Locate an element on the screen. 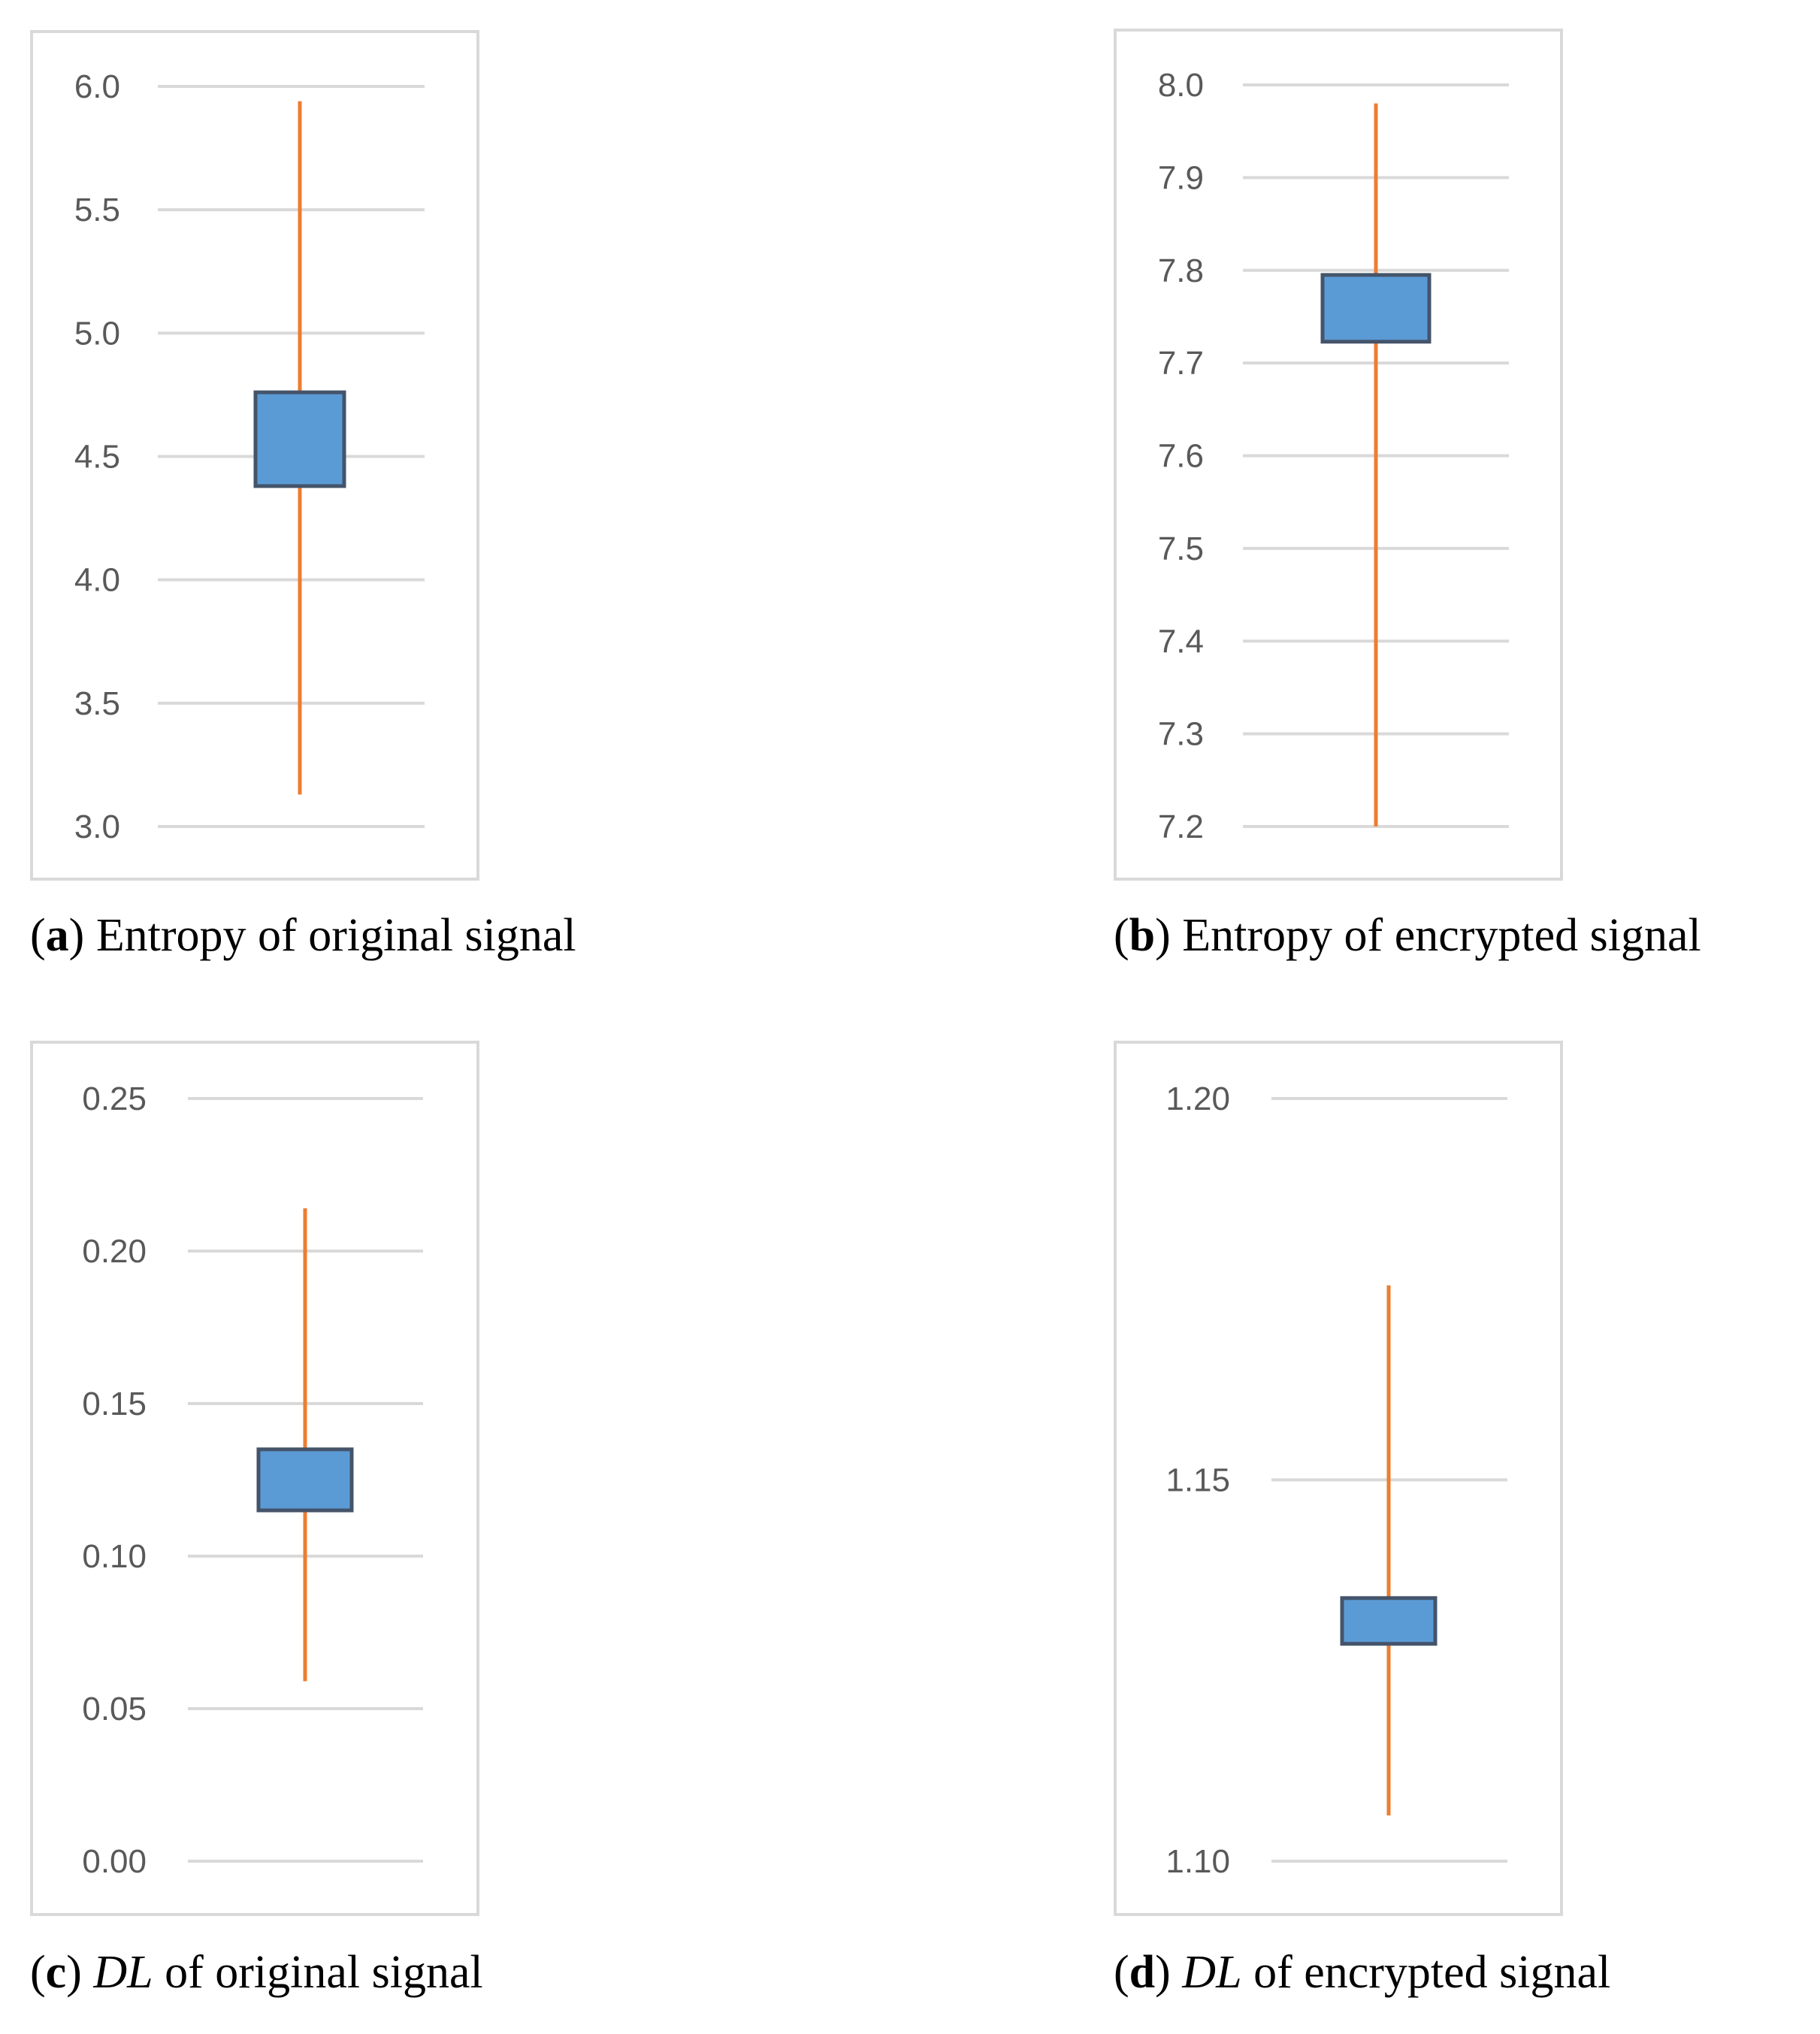 The width and height of the screenshot is (1820, 2034). y-tick-label: 3.0 is located at coordinates (97, 826).